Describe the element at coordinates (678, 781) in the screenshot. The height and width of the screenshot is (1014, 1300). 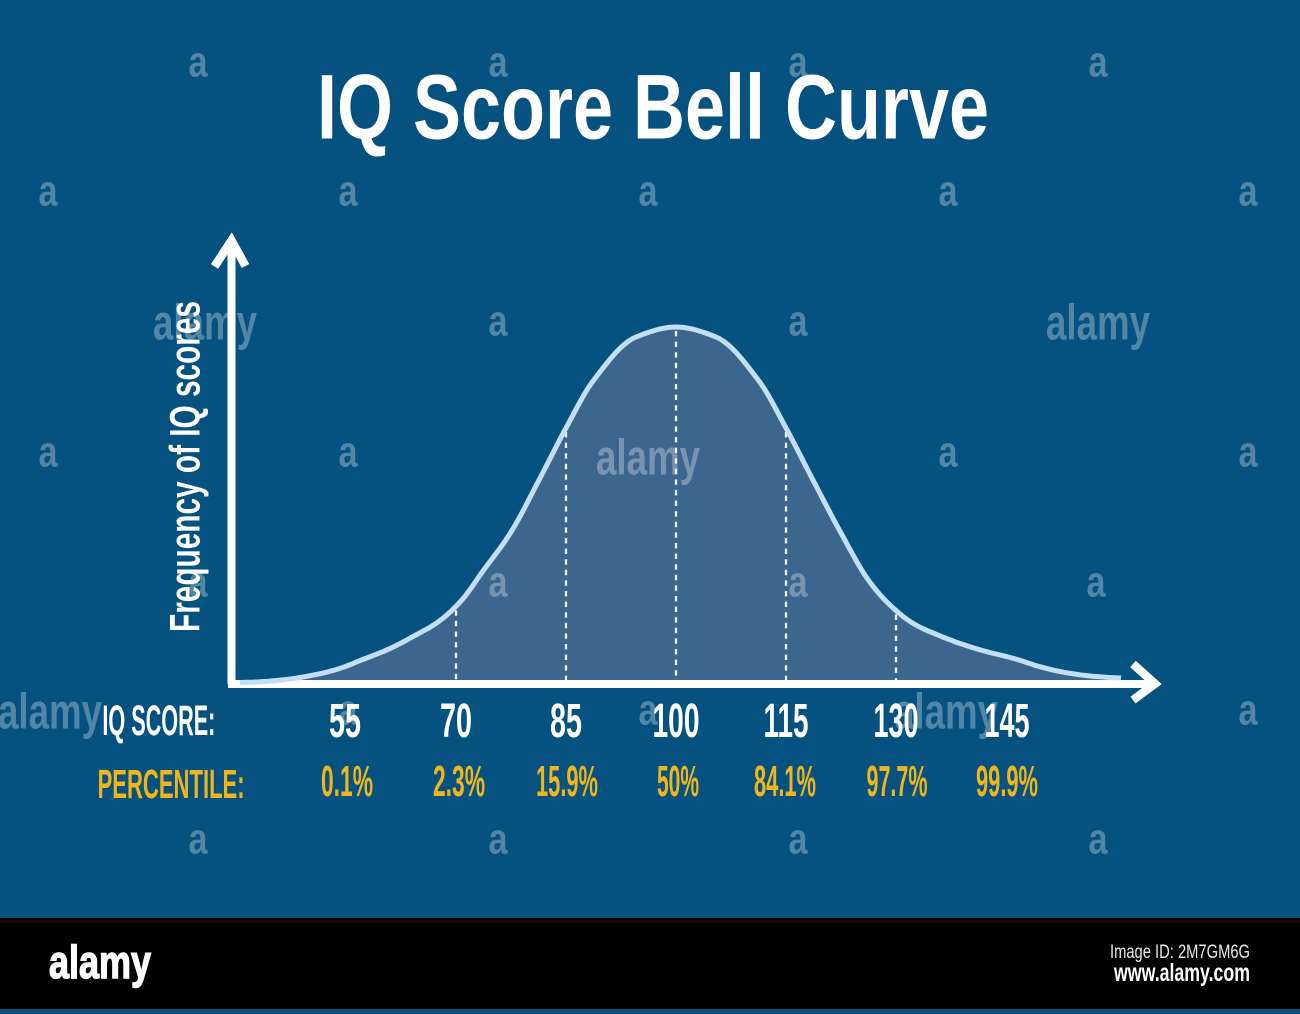
I see `svg-text: 50%` at that location.